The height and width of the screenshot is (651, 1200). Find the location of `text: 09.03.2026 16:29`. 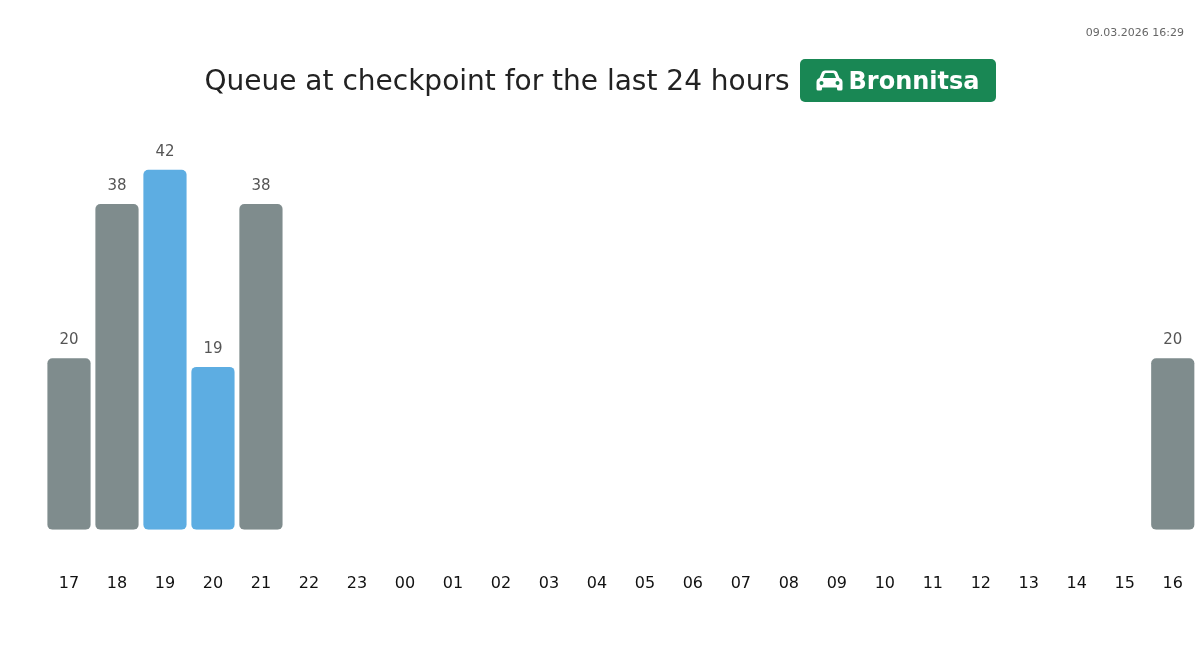

text: 09.03.2026 16:29 is located at coordinates (1134, 32).